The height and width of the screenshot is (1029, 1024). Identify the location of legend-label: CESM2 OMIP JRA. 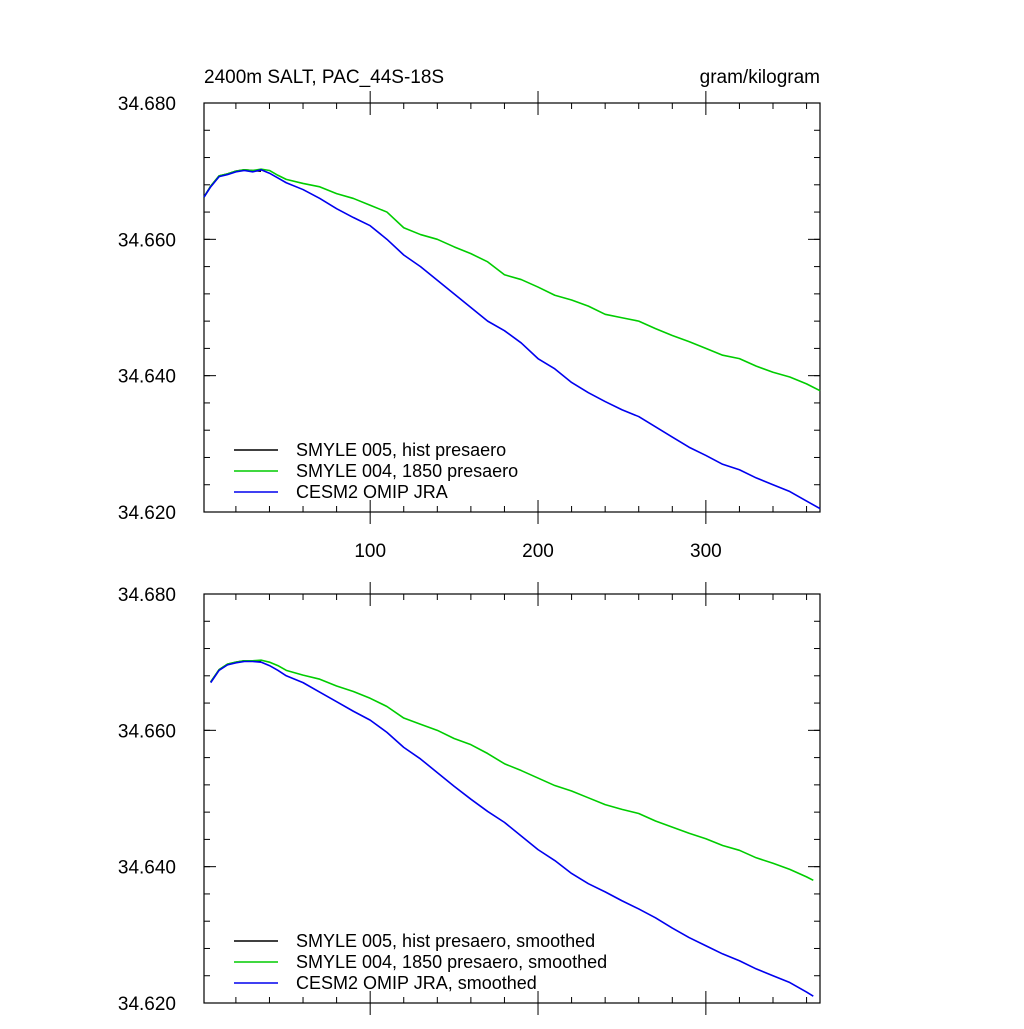
(372, 492).